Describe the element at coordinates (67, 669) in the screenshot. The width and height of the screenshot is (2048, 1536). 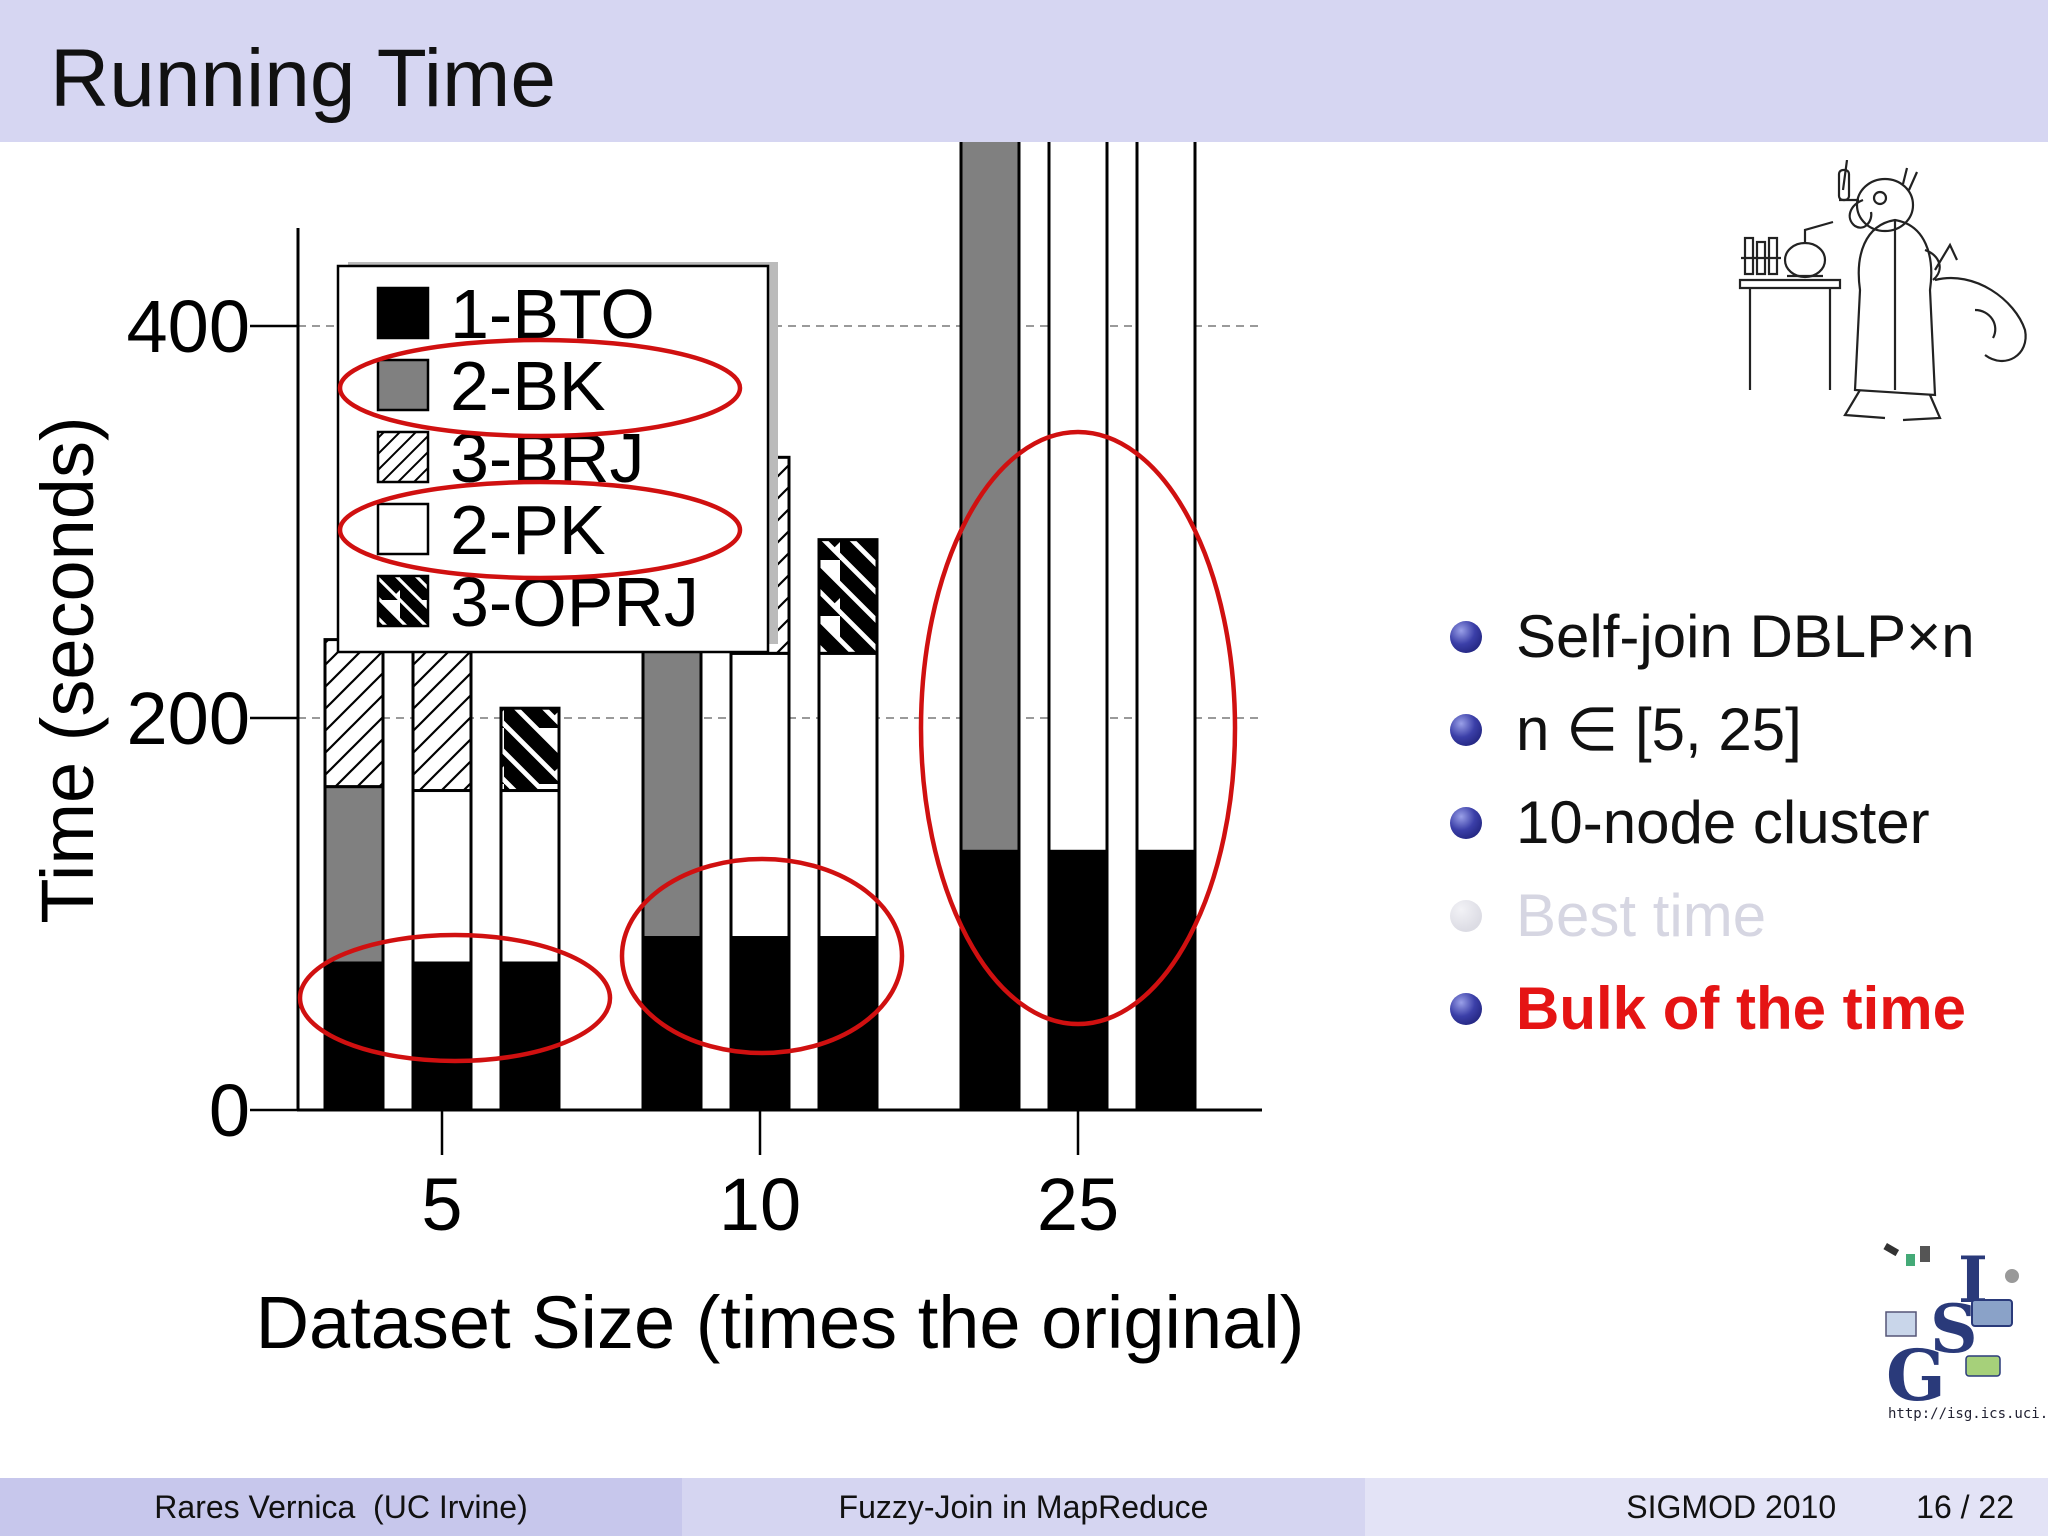
I see `y-axis-label: Time (seconds)` at that location.